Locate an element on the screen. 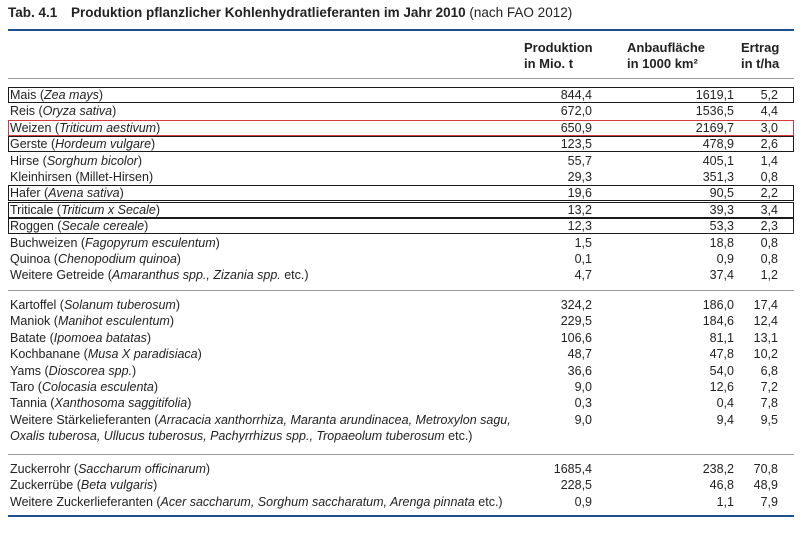 This screenshot has height=536, width=804. table-source: (nach FAO 2012) is located at coordinates (521, 12).